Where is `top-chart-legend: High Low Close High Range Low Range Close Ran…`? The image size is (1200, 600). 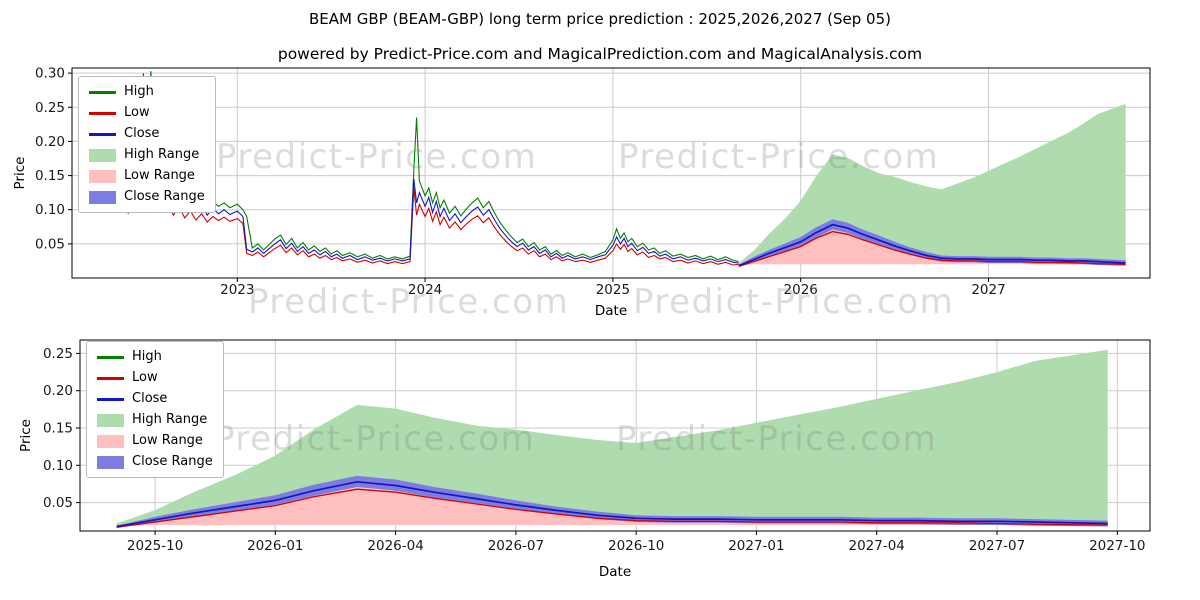
top-chart-legend: High Low Close High Range Low Range Close Ran… is located at coordinates (147, 144).